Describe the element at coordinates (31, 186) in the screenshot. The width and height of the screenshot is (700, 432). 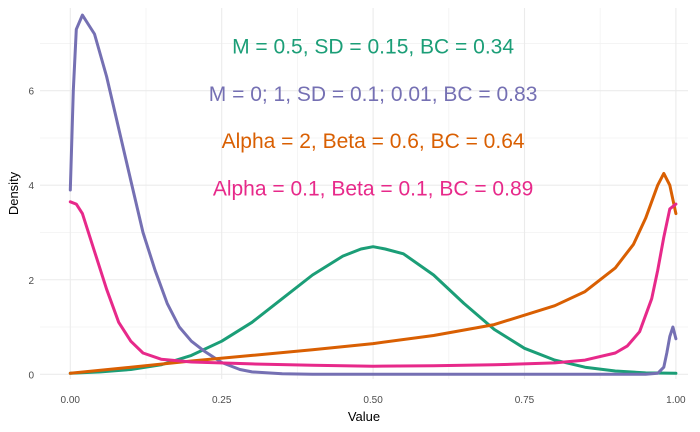
I see `y-tick-label: 4` at that location.